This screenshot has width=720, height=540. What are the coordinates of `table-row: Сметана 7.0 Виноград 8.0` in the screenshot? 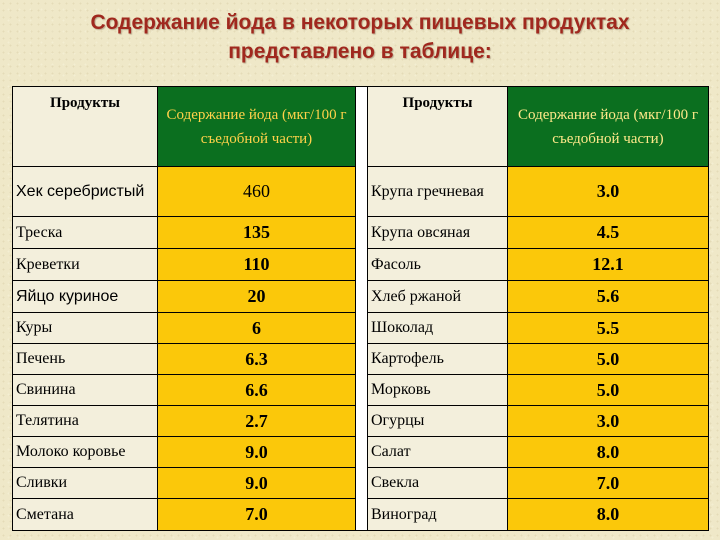 It's located at (360, 514).